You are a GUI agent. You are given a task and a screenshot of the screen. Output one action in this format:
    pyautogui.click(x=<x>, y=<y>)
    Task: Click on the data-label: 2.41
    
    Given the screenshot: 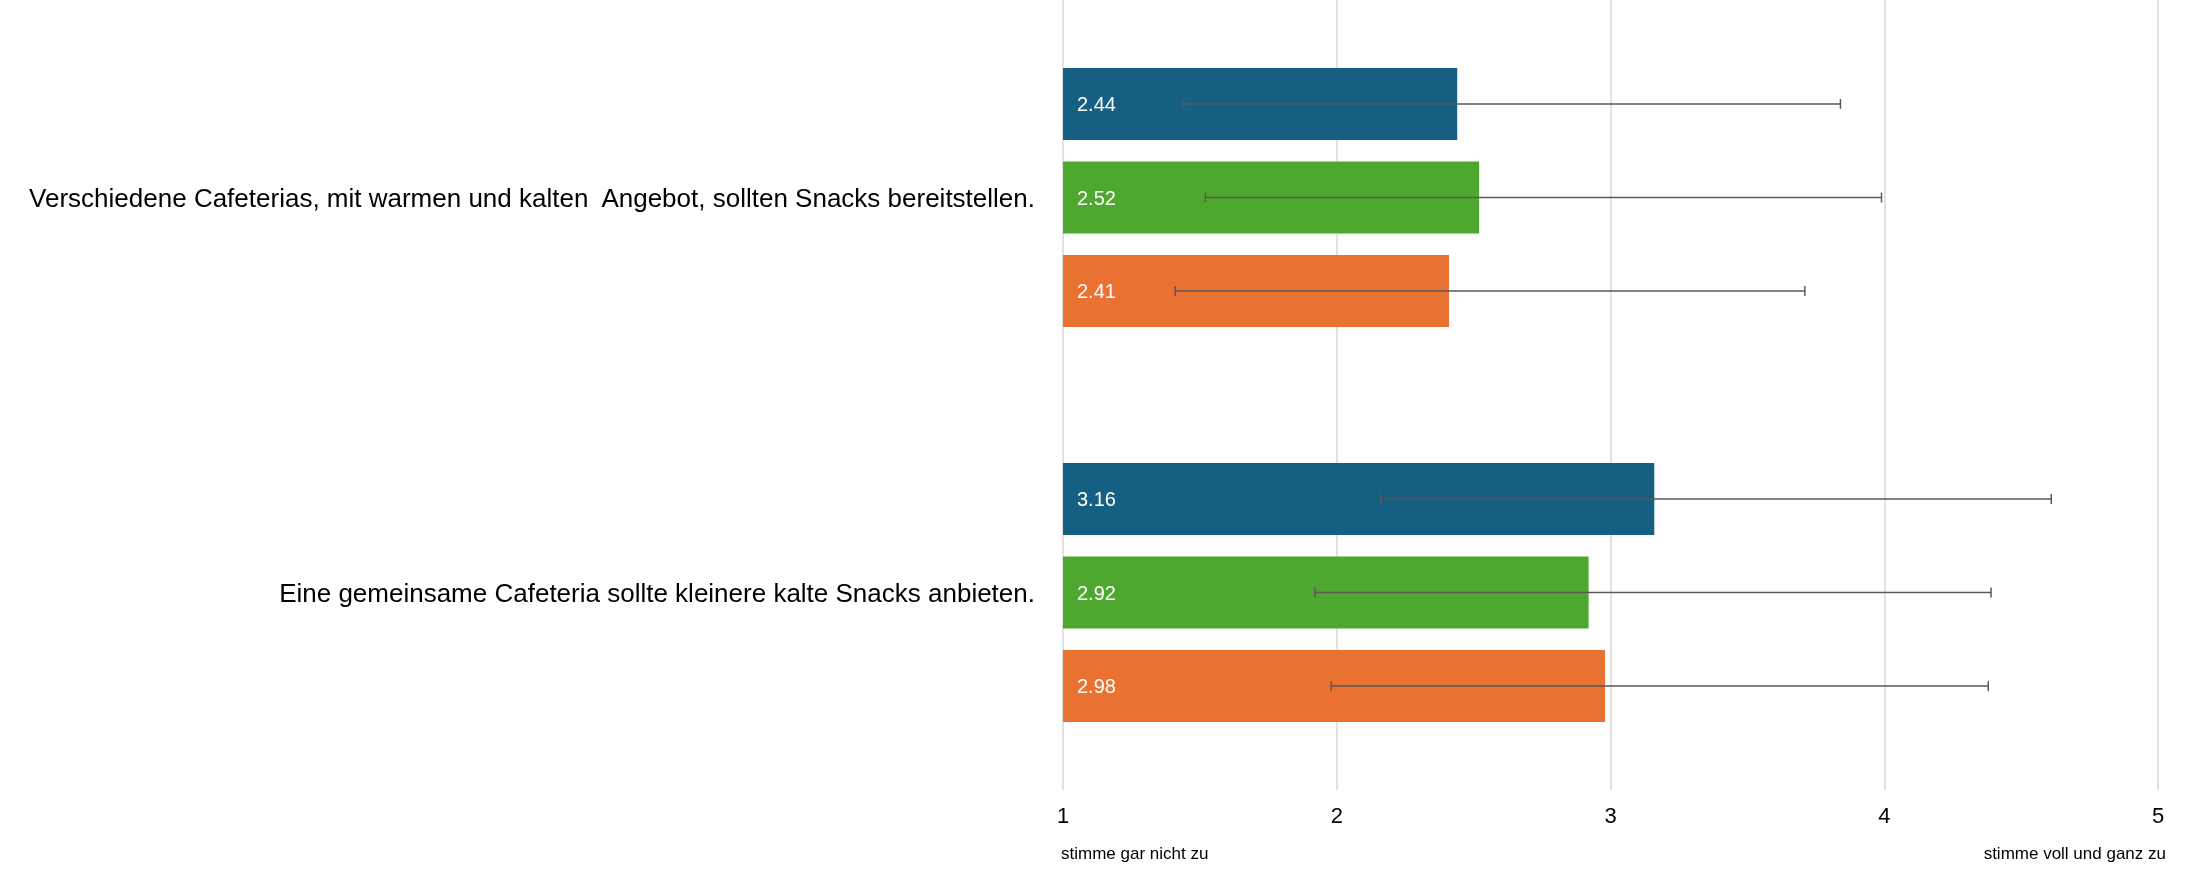 What is the action you would take?
    pyautogui.click(x=1096, y=291)
    